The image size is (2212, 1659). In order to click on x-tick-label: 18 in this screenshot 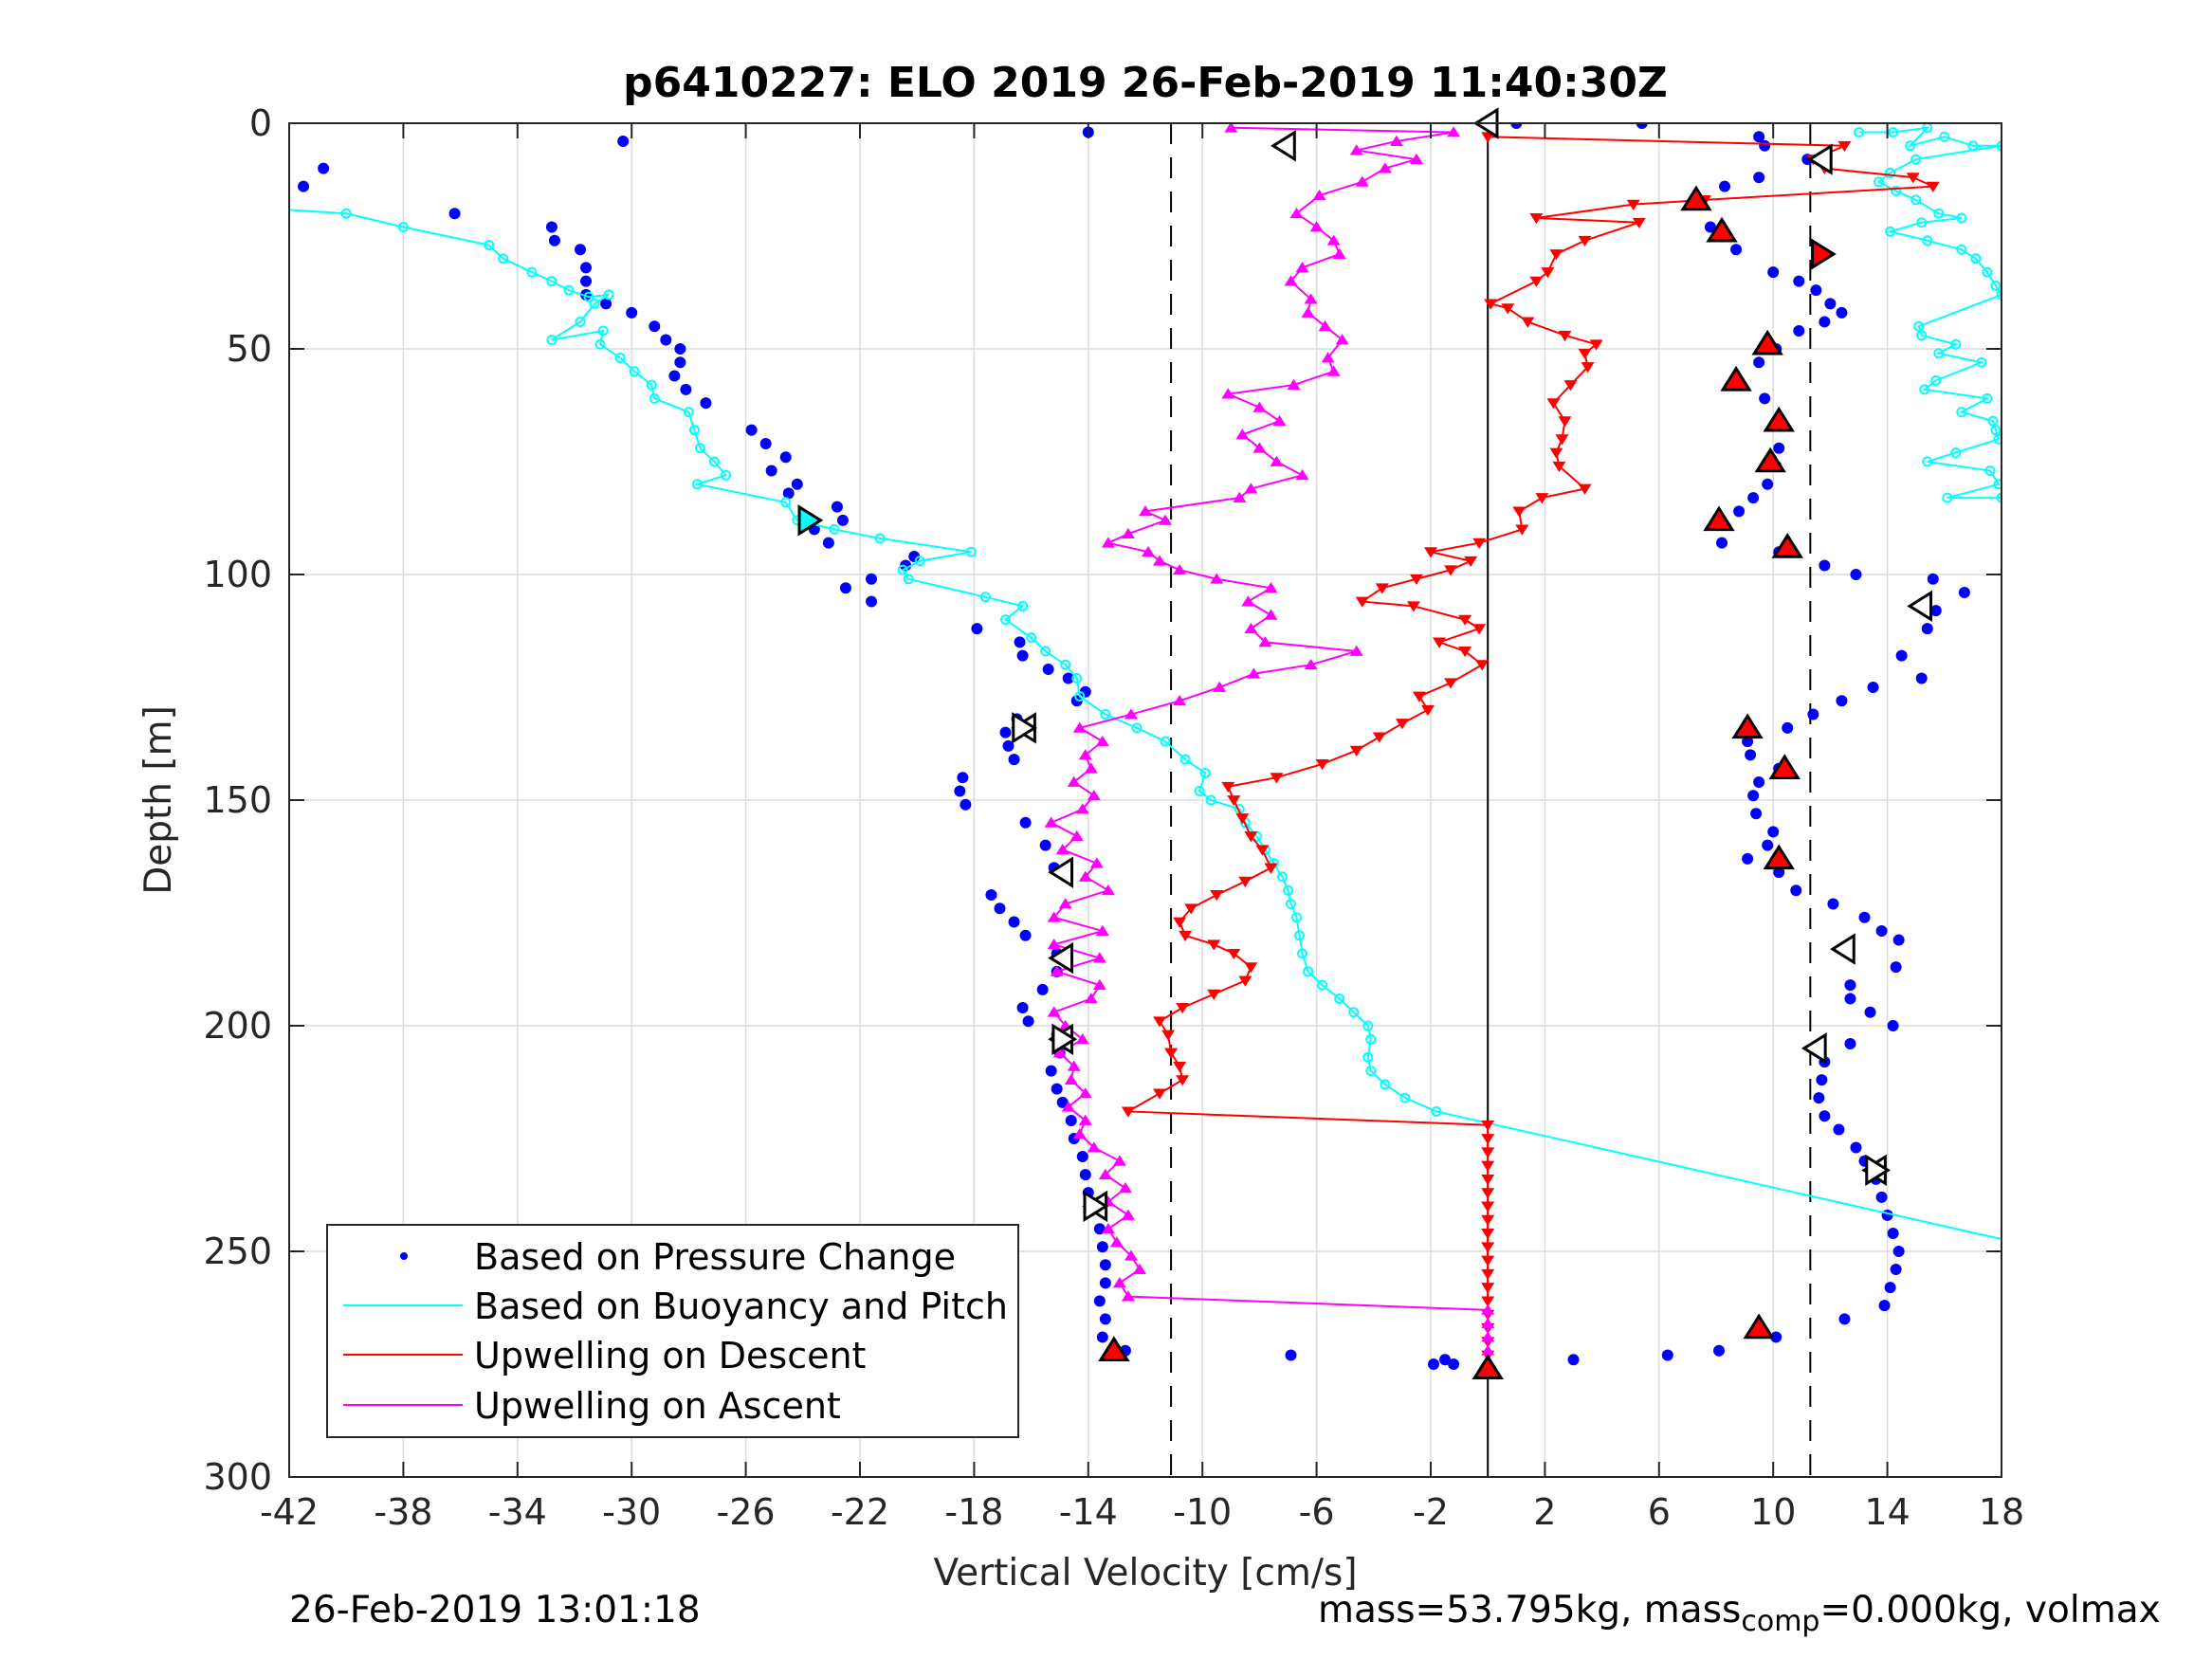, I will do `click(2001, 1512)`.